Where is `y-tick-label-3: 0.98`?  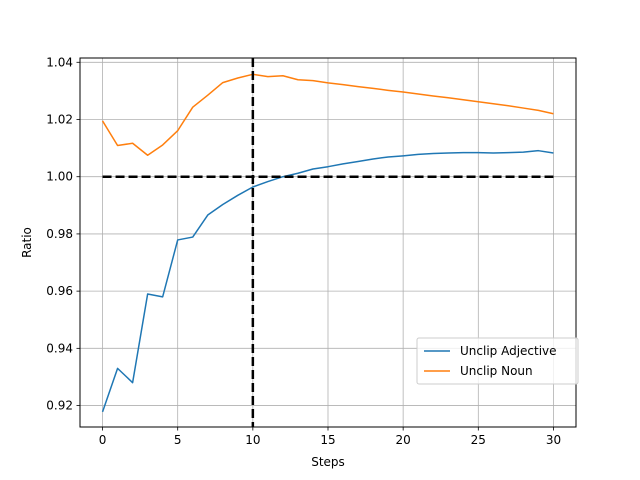
y-tick-label-3: 0.98 is located at coordinates (59, 234).